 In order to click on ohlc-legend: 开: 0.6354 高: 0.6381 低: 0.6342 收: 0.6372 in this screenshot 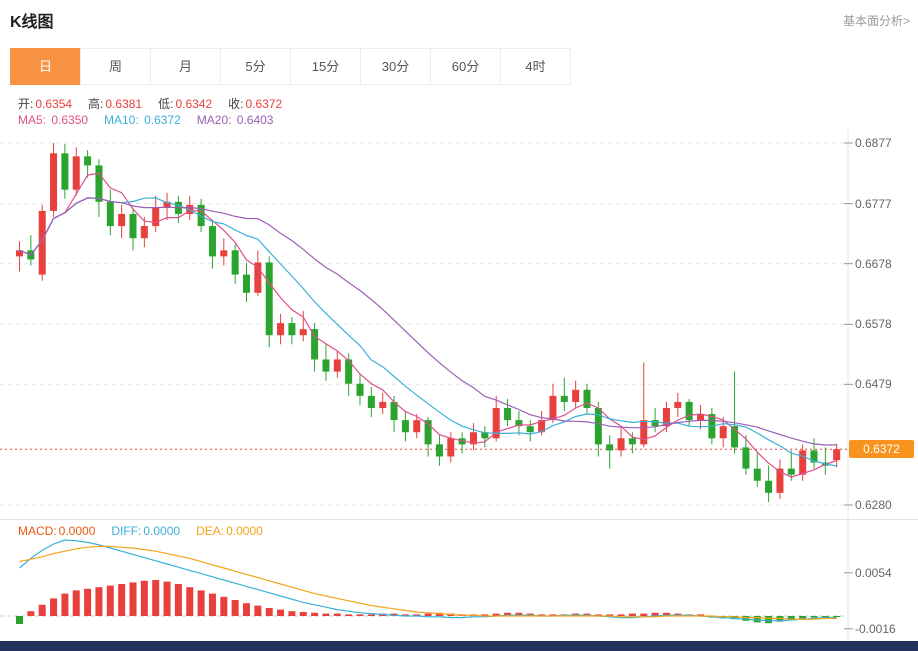, I will do `click(150, 103)`.